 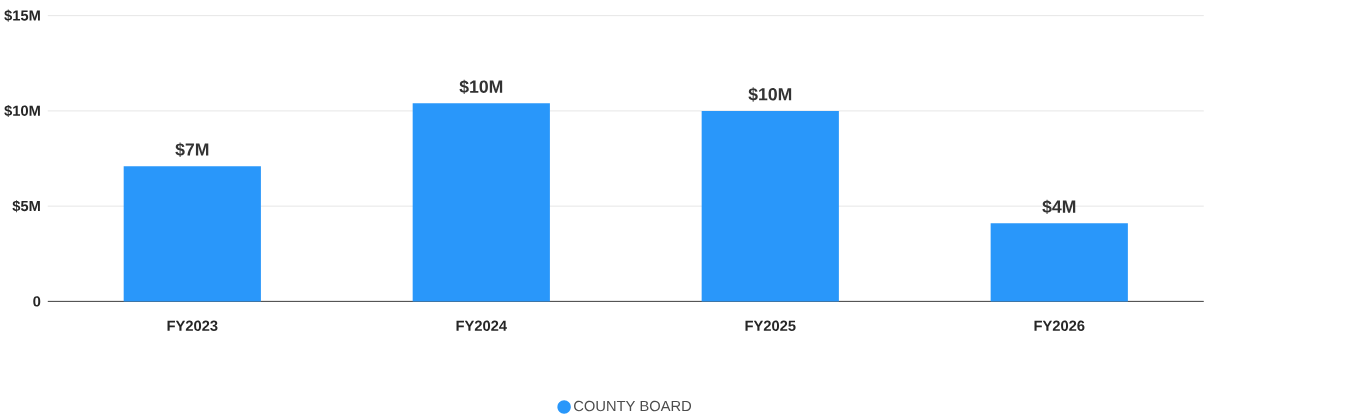 I want to click on x-tick-label: FY2026, so click(x=1059, y=326).